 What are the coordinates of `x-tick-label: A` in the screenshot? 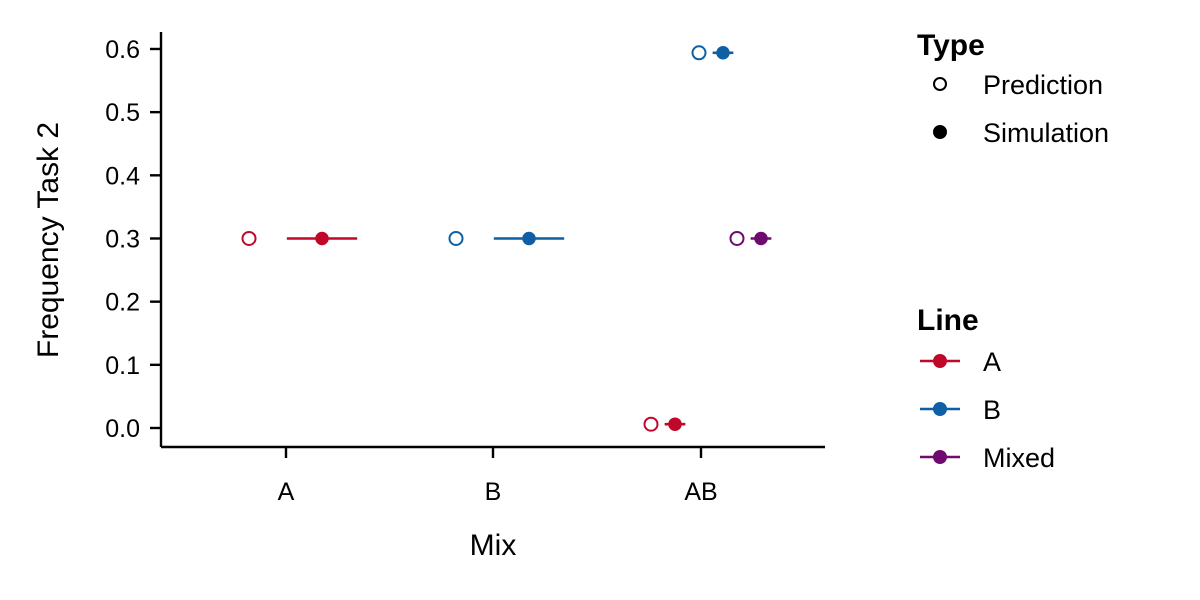 It's located at (286, 492).